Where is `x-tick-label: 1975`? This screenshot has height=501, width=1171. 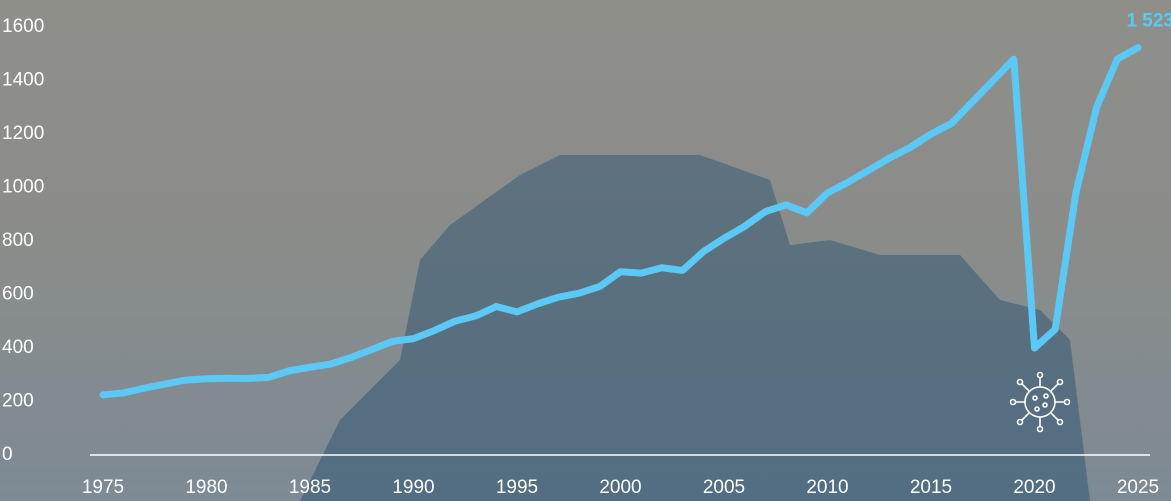
x-tick-label: 1975 is located at coordinates (103, 487).